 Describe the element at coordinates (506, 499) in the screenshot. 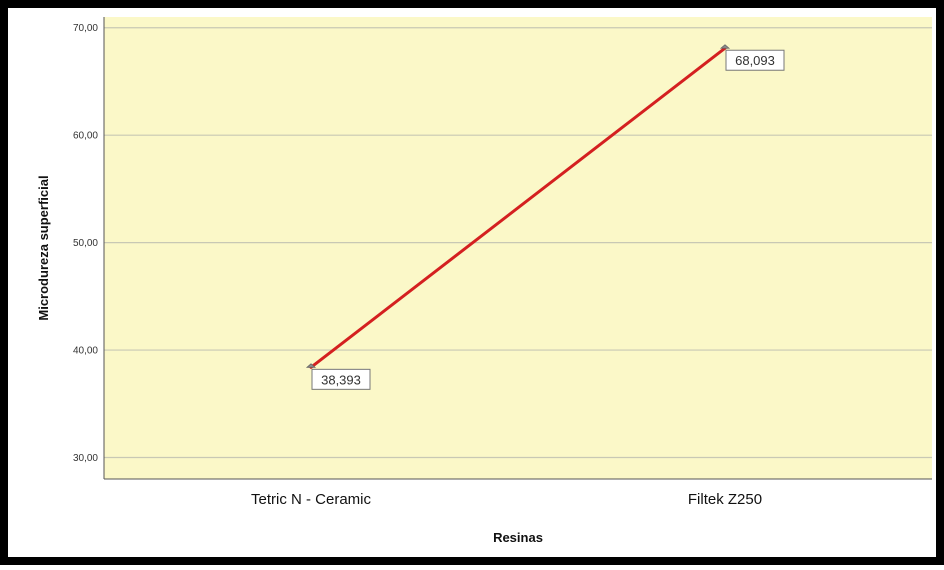

I see `x-tick-labels: Tetric N - Ceramic Filtek Z250` at that location.